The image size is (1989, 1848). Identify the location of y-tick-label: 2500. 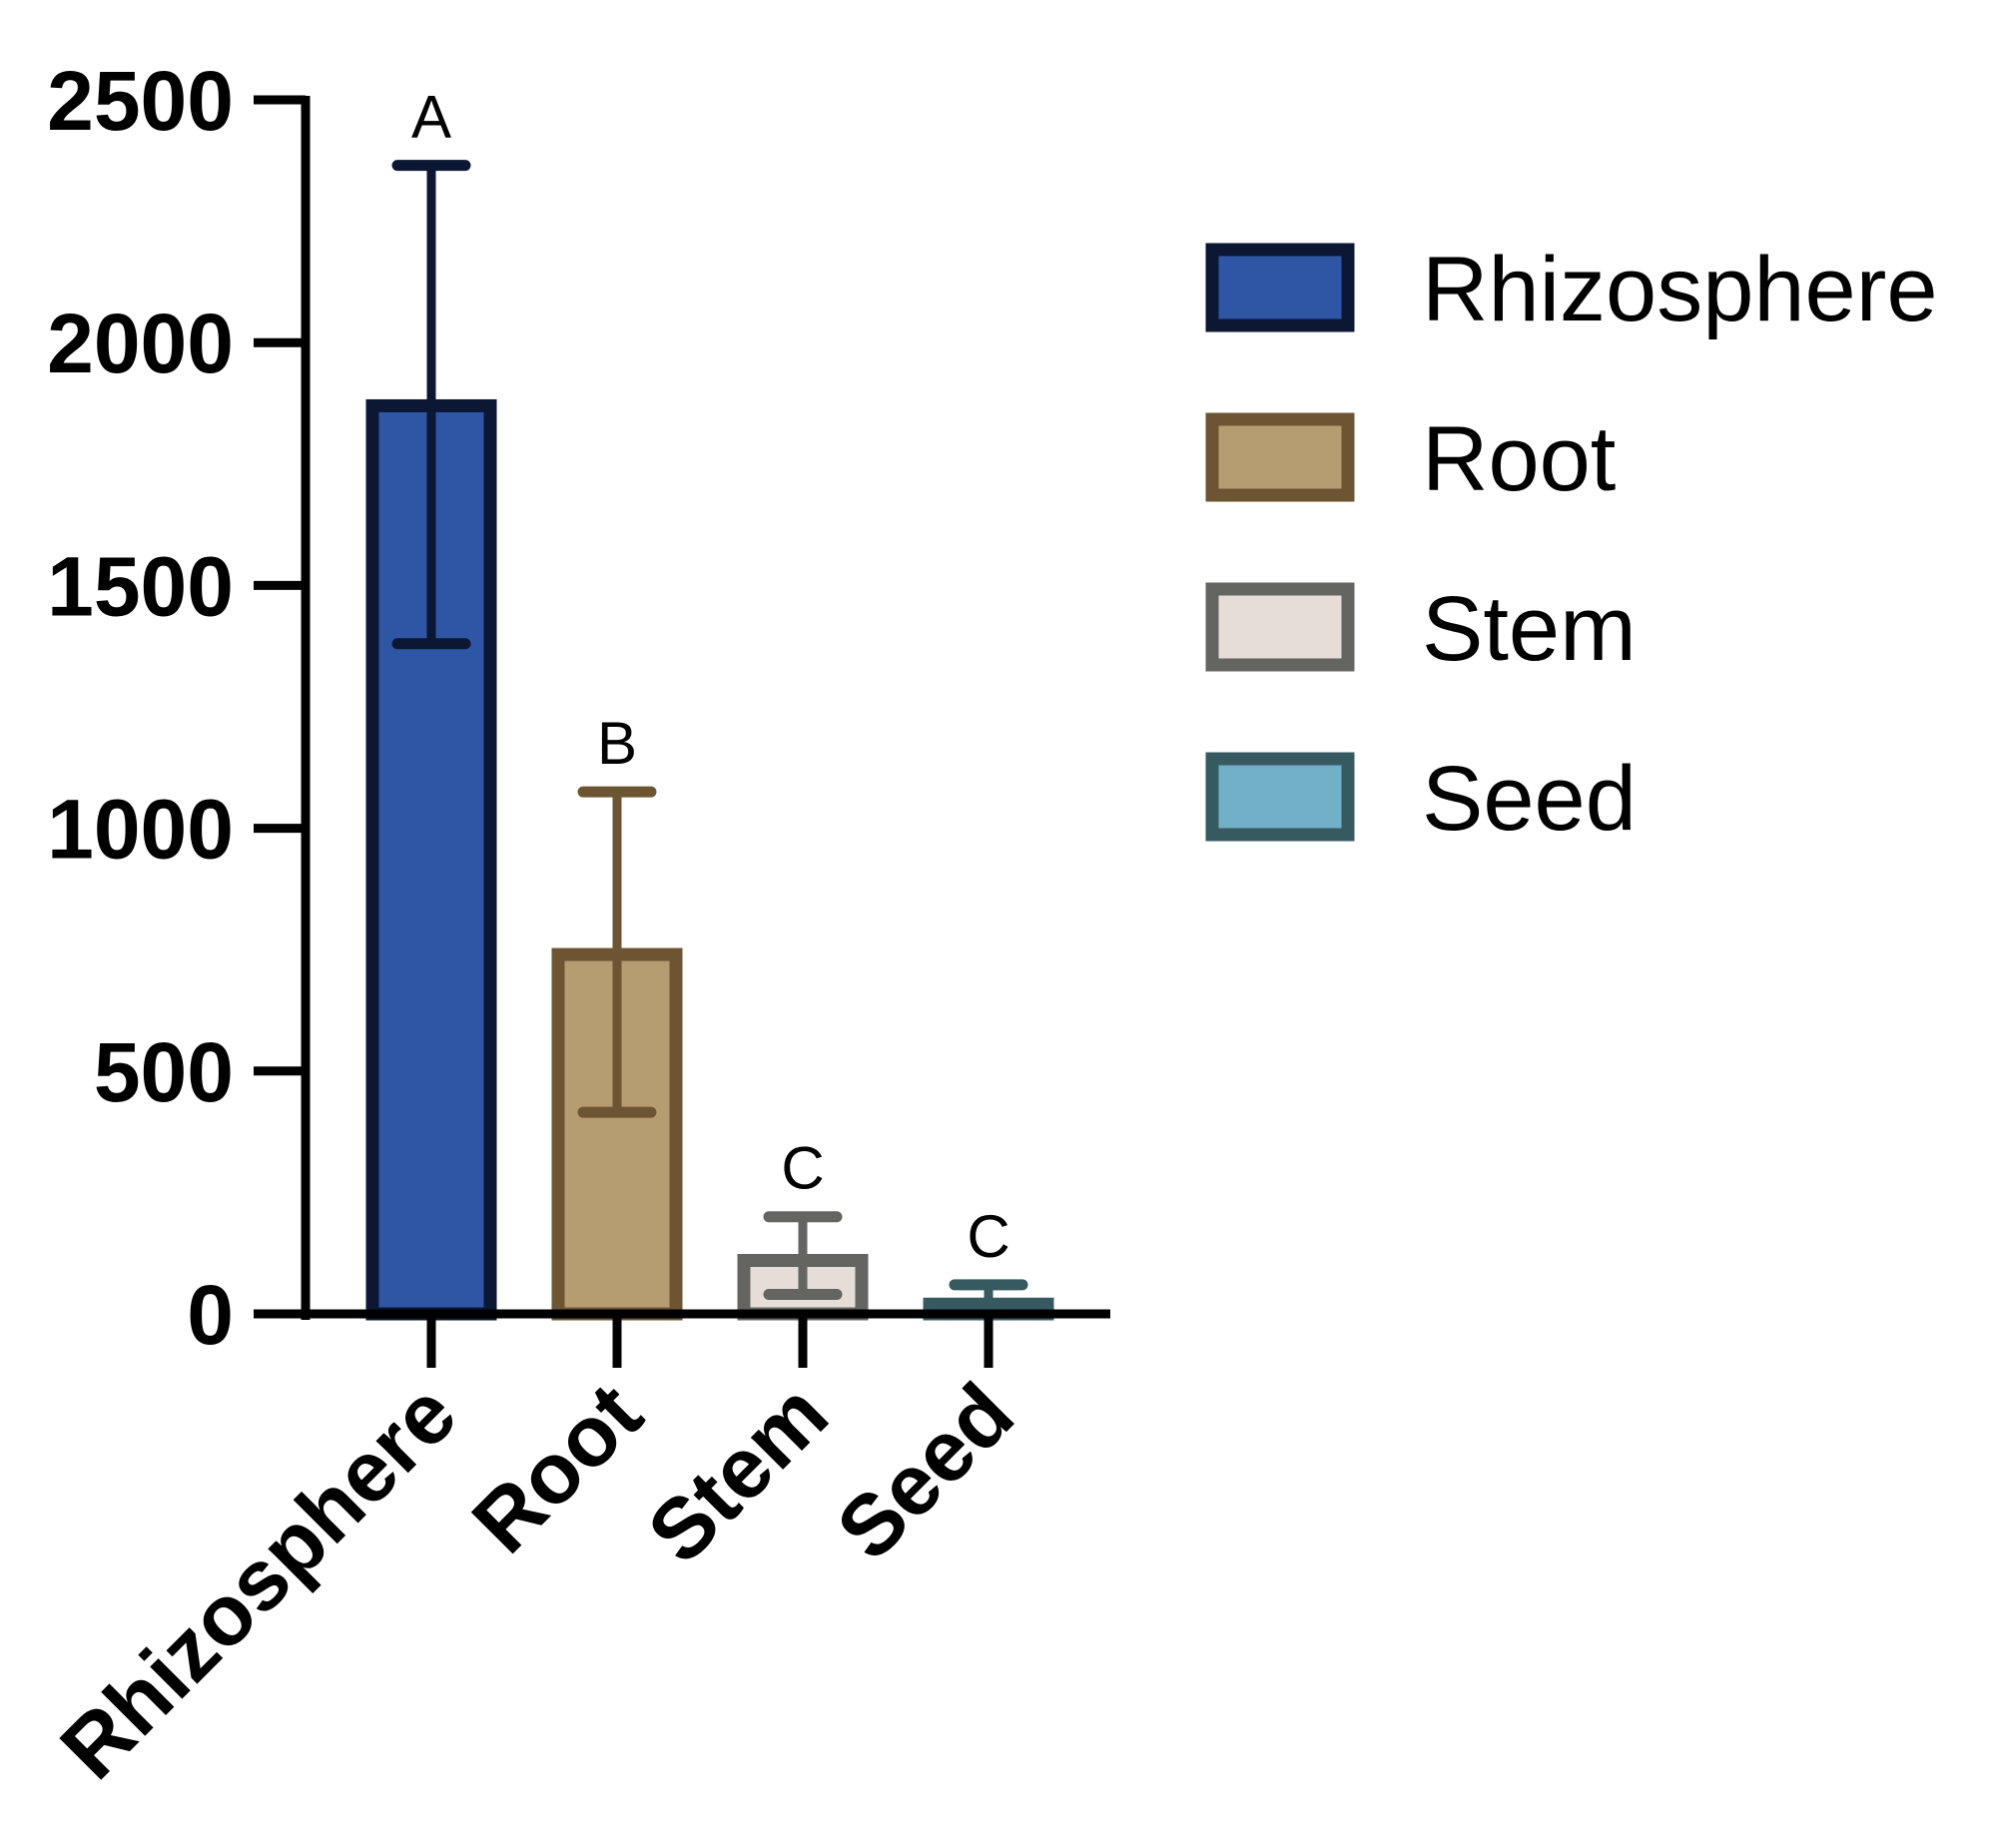
(140, 101).